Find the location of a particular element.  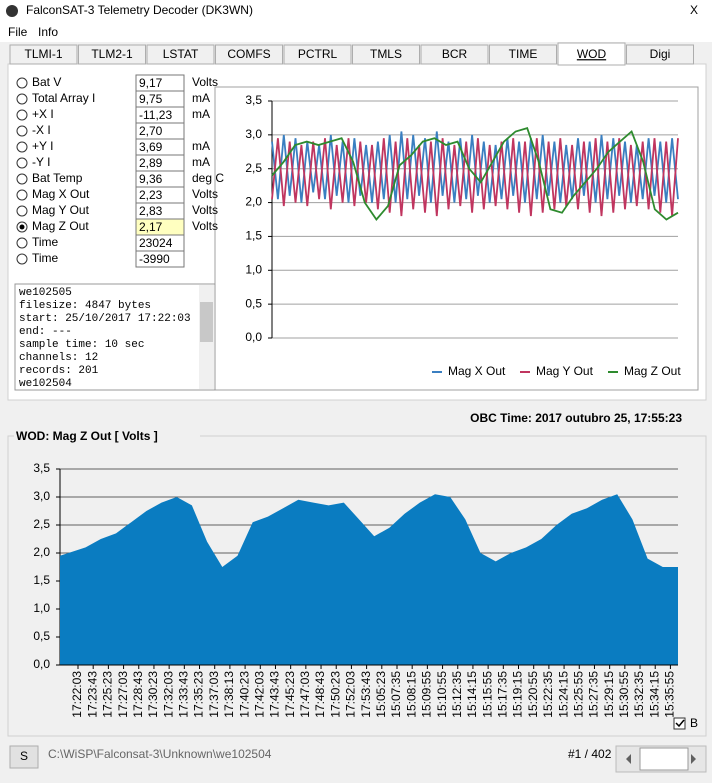

window-title: FalconSAT-3 Telemetry Decoder (DK3WN) is located at coordinates (139, 10).